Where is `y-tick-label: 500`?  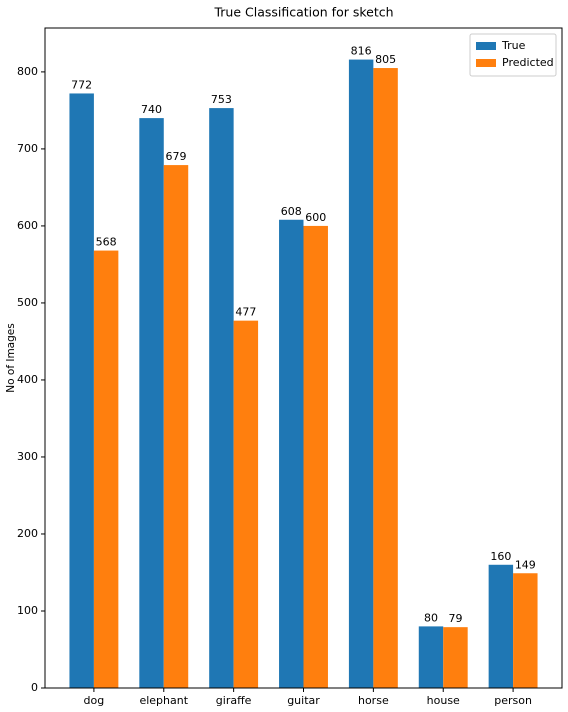 y-tick-label: 500 is located at coordinates (27, 302).